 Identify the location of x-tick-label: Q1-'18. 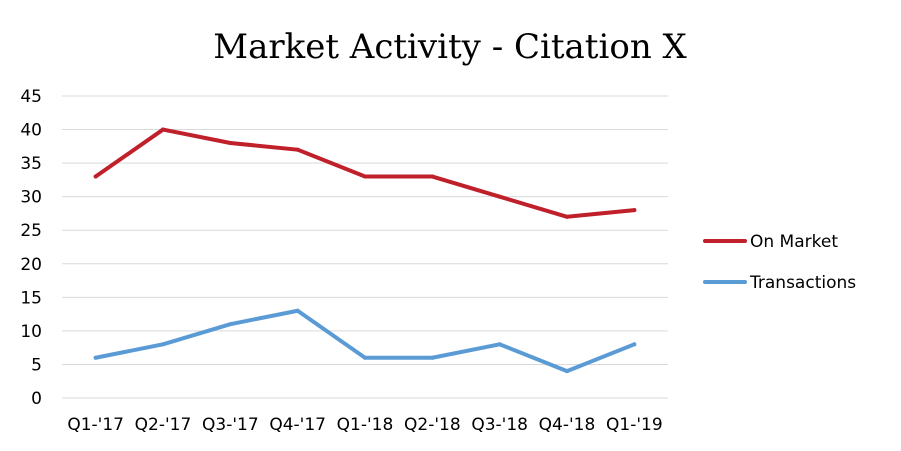
(365, 425).